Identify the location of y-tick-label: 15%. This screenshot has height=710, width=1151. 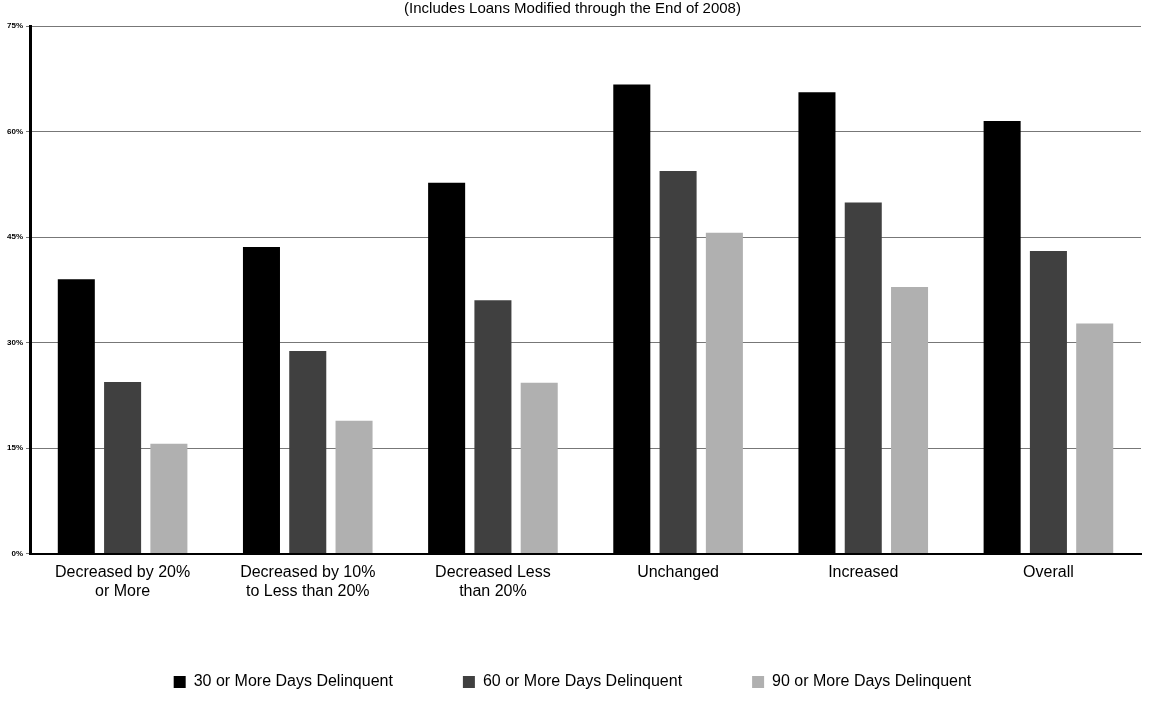
(15, 448).